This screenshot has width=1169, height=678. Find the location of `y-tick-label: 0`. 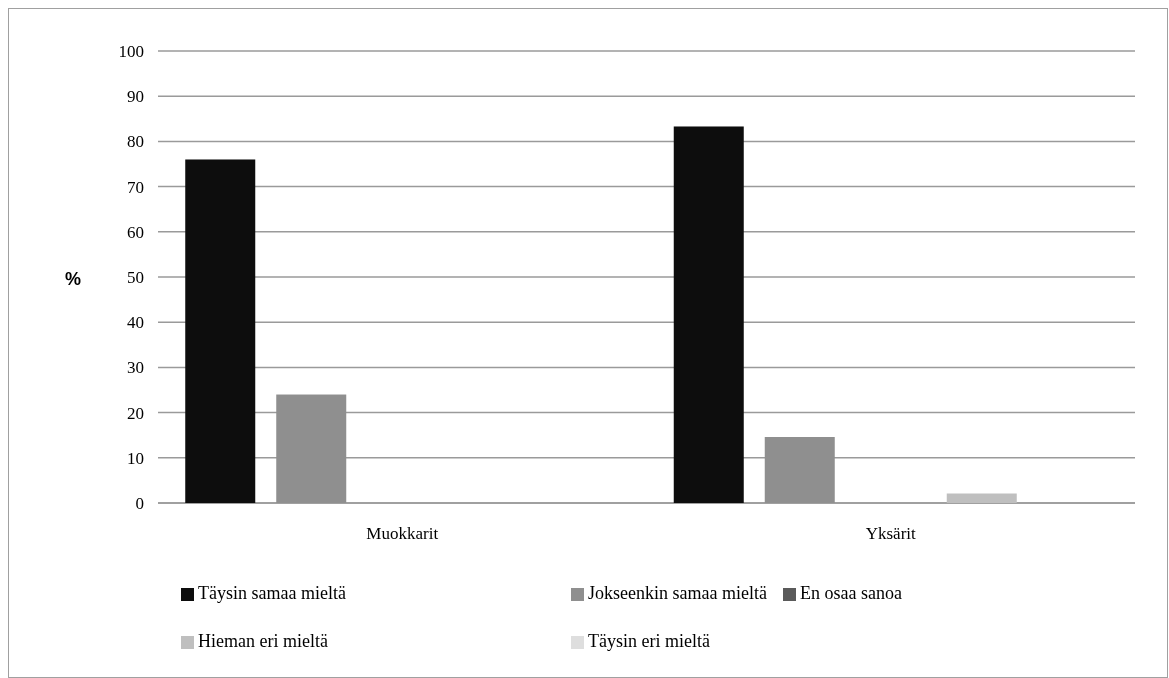

y-tick-label: 0 is located at coordinates (139, 503).